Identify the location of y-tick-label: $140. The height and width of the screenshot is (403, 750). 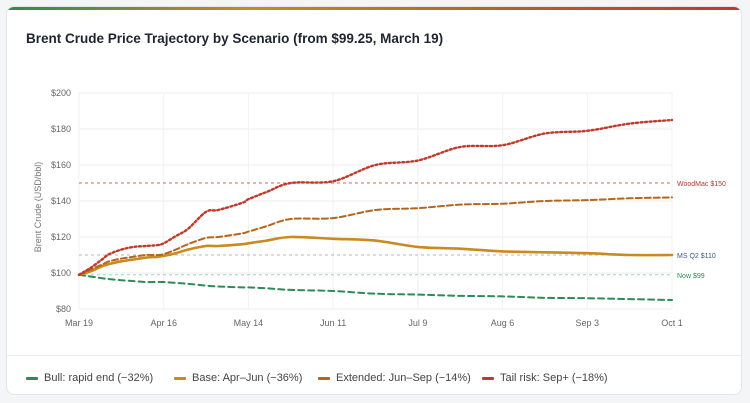
(61, 201).